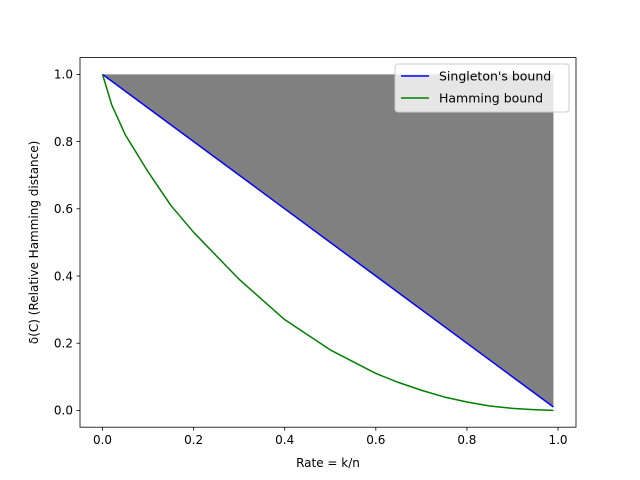 This screenshot has width=640, height=480. I want to click on legend-label-0: Singleton's bound, so click(495, 76).